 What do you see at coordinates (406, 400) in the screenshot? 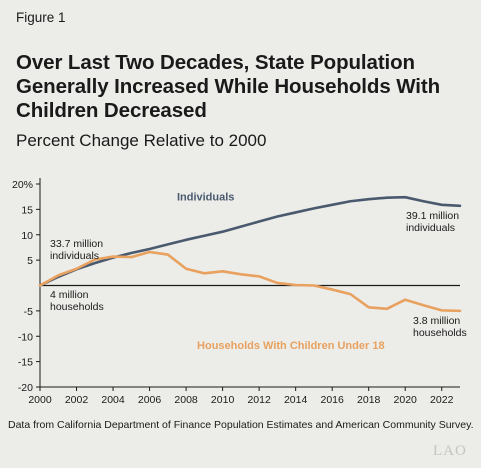
I see `x-tick-label: 2020` at bounding box center [406, 400].